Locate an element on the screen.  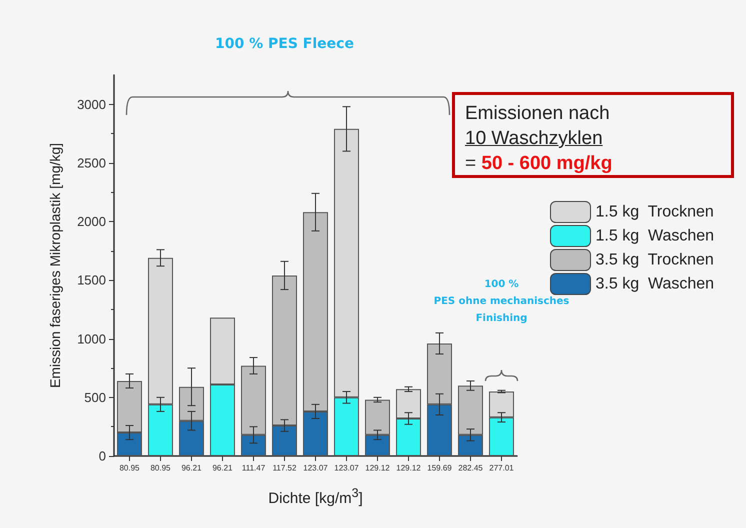
legend-label: 3.5 kg Waschen is located at coordinates (655, 284).